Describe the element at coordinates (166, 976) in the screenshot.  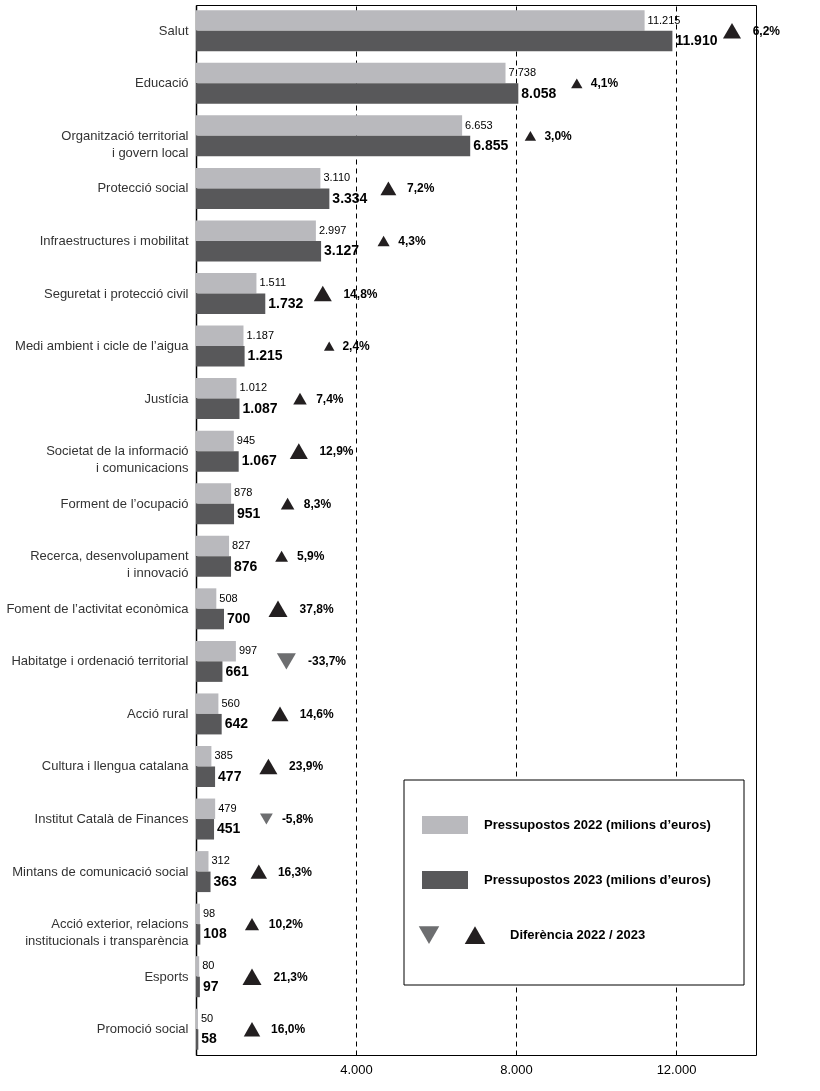
I see `y-tick-label: Esports` at that location.